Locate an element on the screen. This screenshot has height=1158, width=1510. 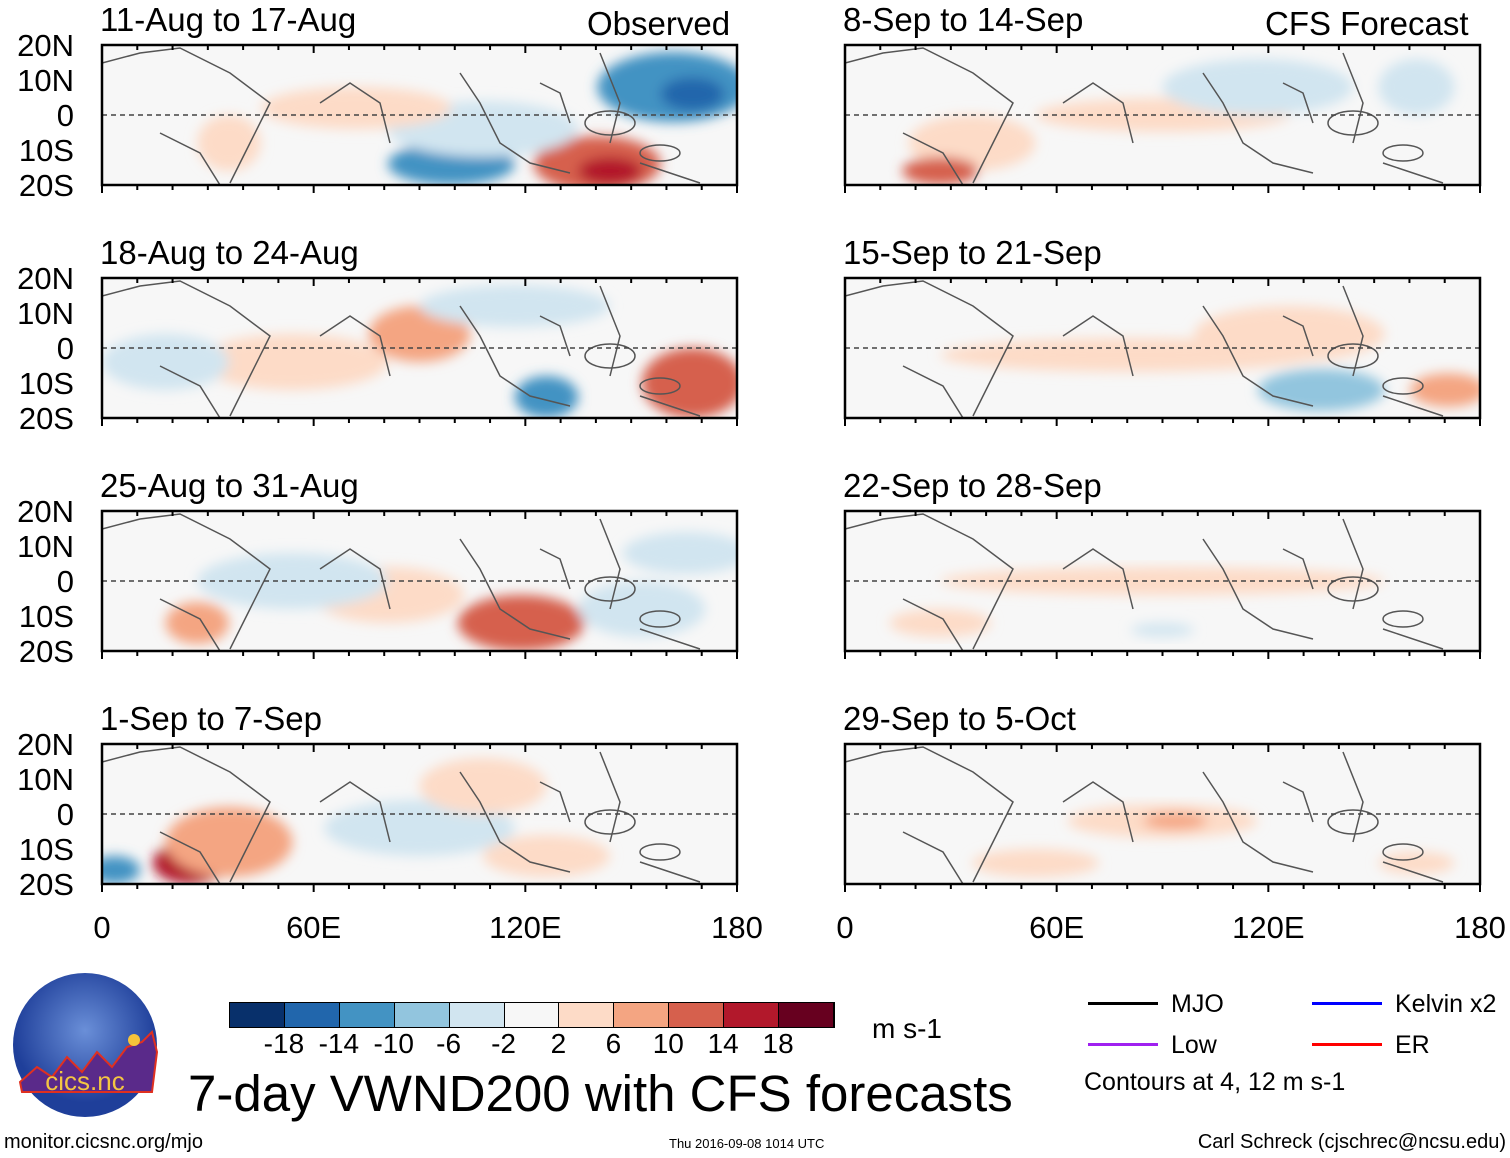
panel-title: 18-Aug to 24-Aug is located at coordinates (229, 252).